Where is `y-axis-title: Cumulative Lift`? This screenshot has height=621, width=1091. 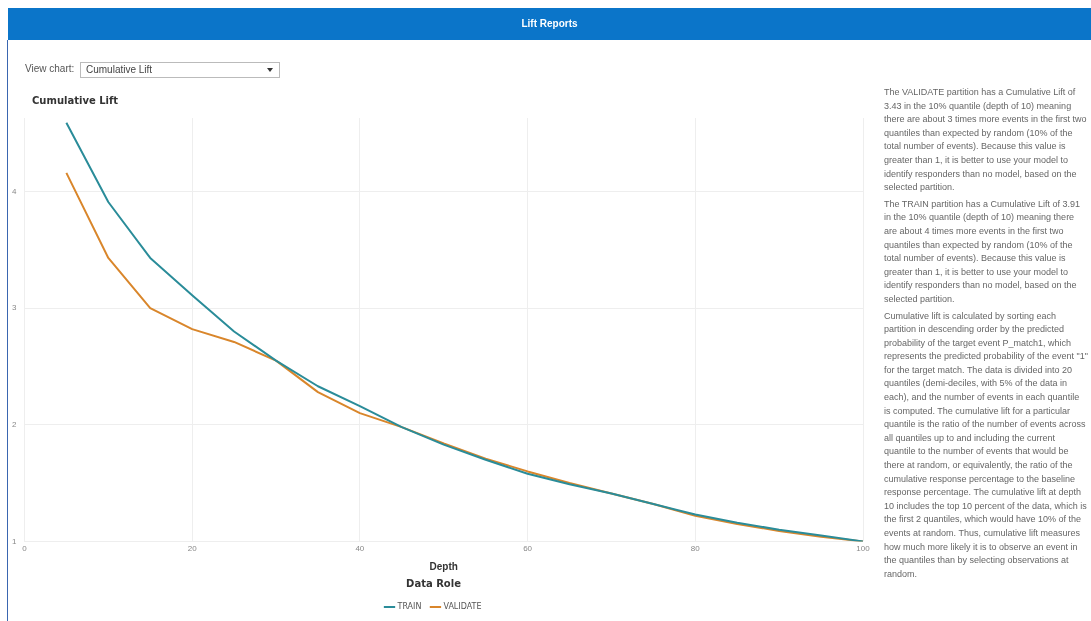
y-axis-title: Cumulative Lift is located at coordinates (75, 100).